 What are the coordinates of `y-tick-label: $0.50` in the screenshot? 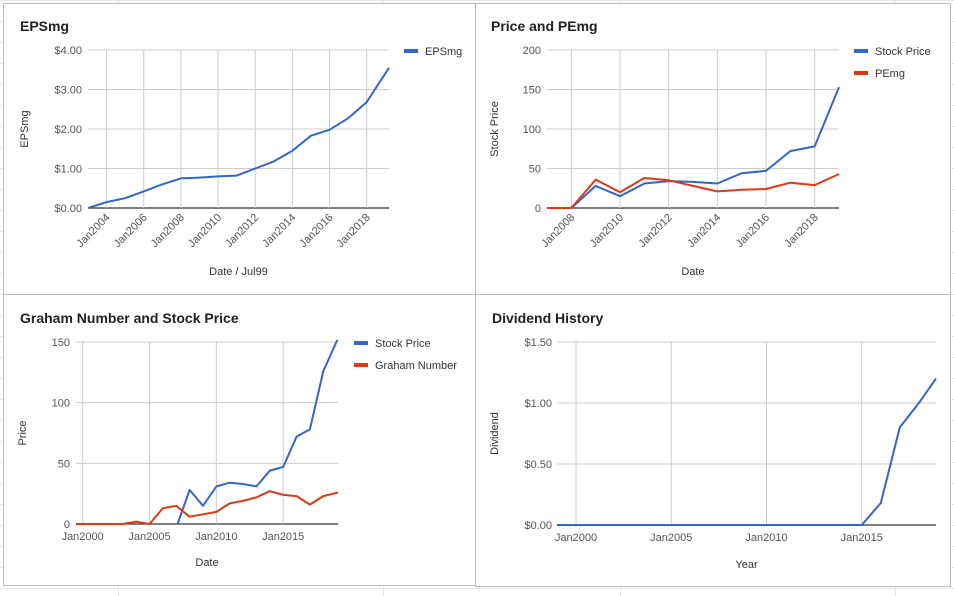 It's located at (538, 465).